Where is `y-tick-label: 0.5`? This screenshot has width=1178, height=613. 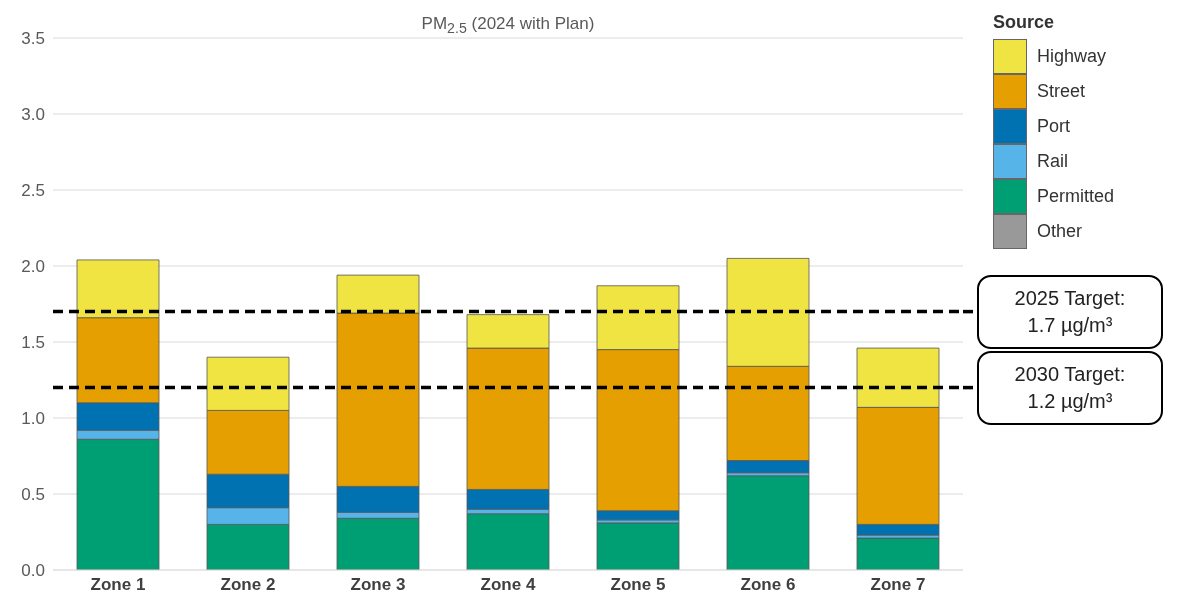
y-tick-label: 0.5 is located at coordinates (33, 495).